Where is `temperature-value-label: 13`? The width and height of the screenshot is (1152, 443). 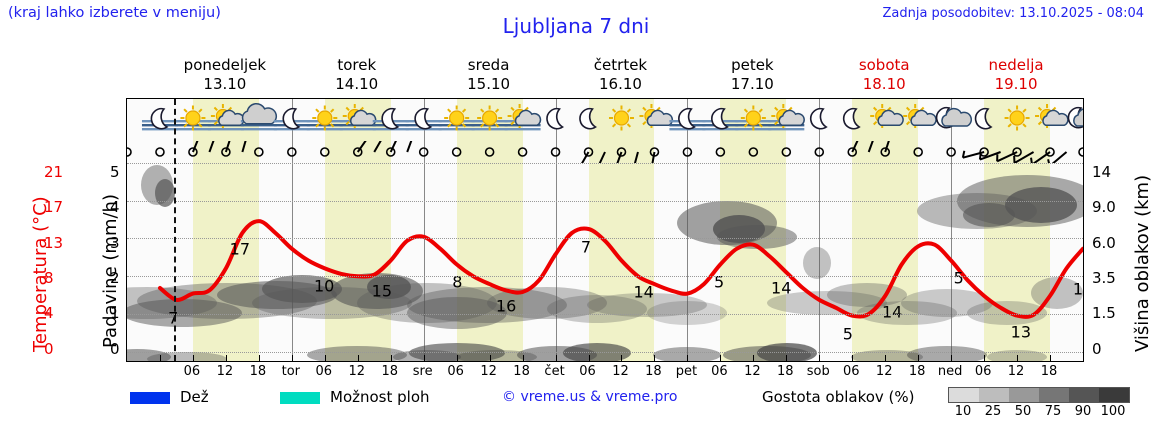 temperature-value-label: 13 is located at coordinates (1021, 332).